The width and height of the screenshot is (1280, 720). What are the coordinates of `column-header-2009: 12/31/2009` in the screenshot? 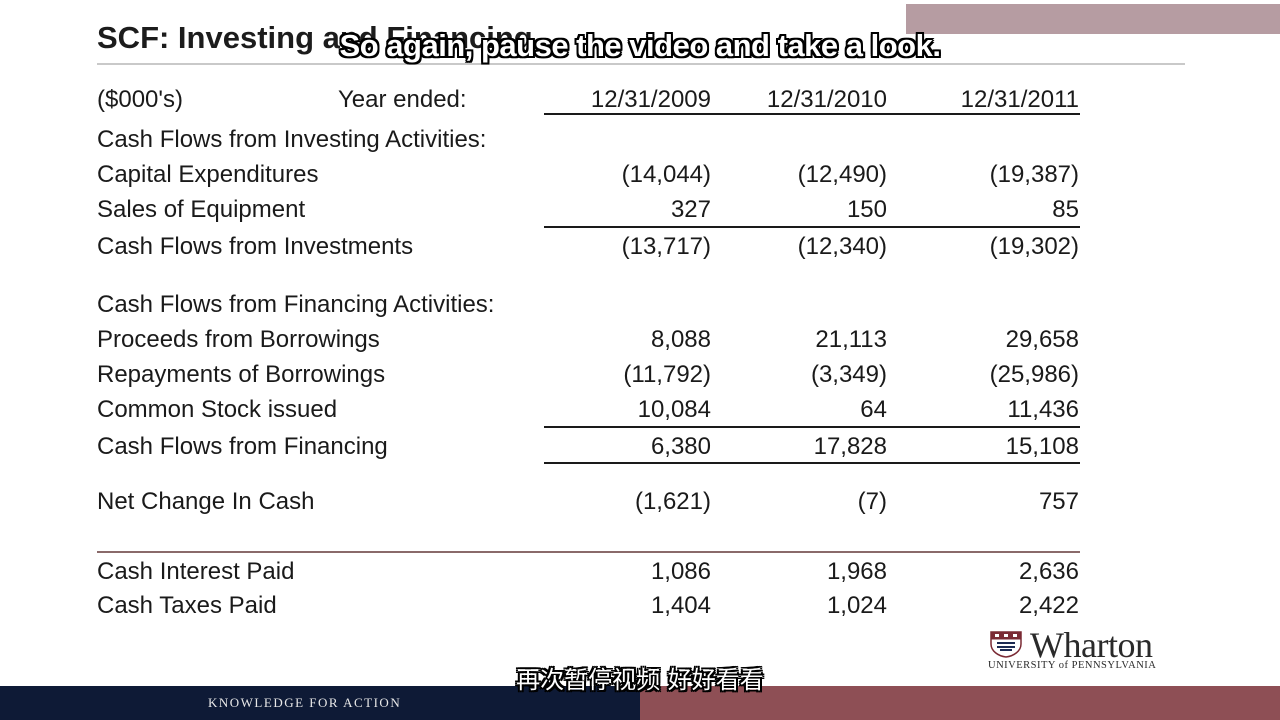 It's located at (650, 99).